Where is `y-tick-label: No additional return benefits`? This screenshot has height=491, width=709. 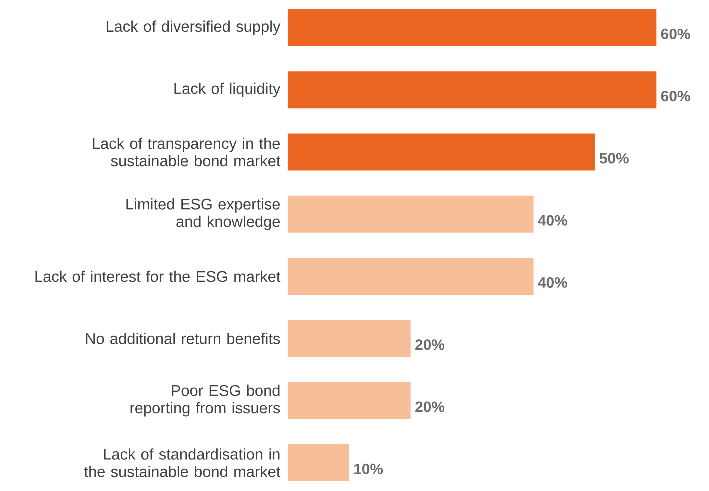 y-tick-label: No additional return benefits is located at coordinates (183, 338).